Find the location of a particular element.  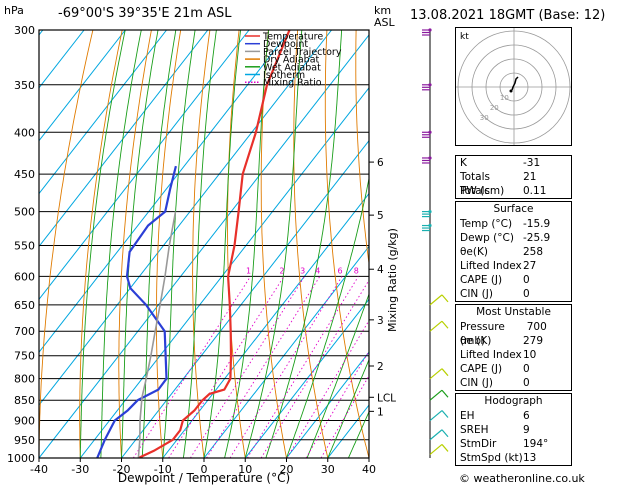

surface-row: Dewp (°C) -25.9 is located at coordinates (513, 238).